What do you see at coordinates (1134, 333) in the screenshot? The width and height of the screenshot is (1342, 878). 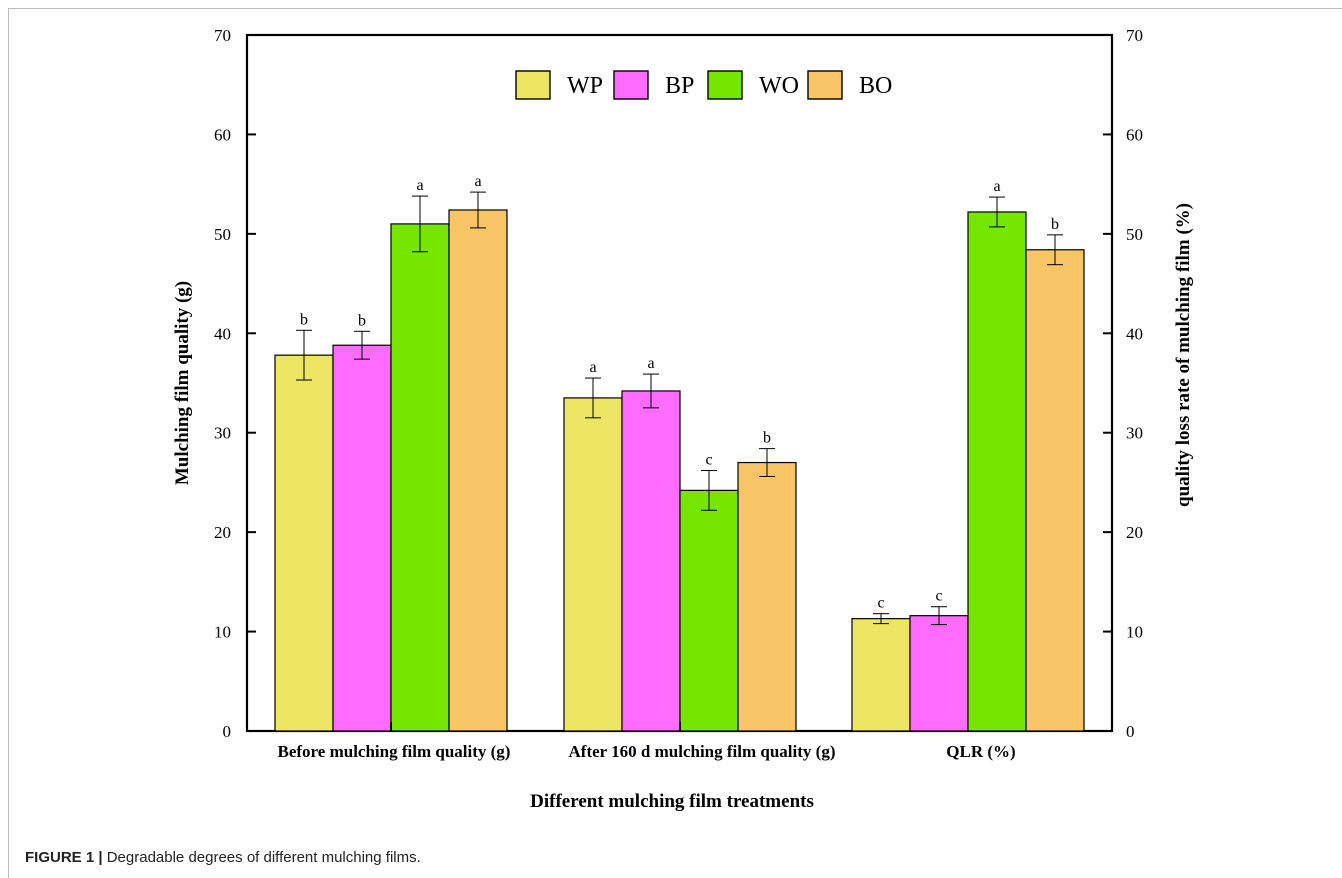 I see `y2-tick-label-40: 40` at bounding box center [1134, 333].